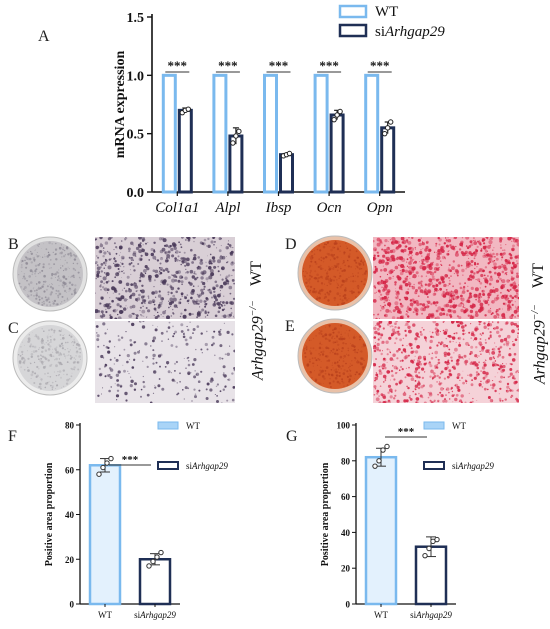 This screenshot has height=629, width=550. Describe the element at coordinates (169, 133) in the screenshot. I see `bar-wt-Col1a1` at that location.